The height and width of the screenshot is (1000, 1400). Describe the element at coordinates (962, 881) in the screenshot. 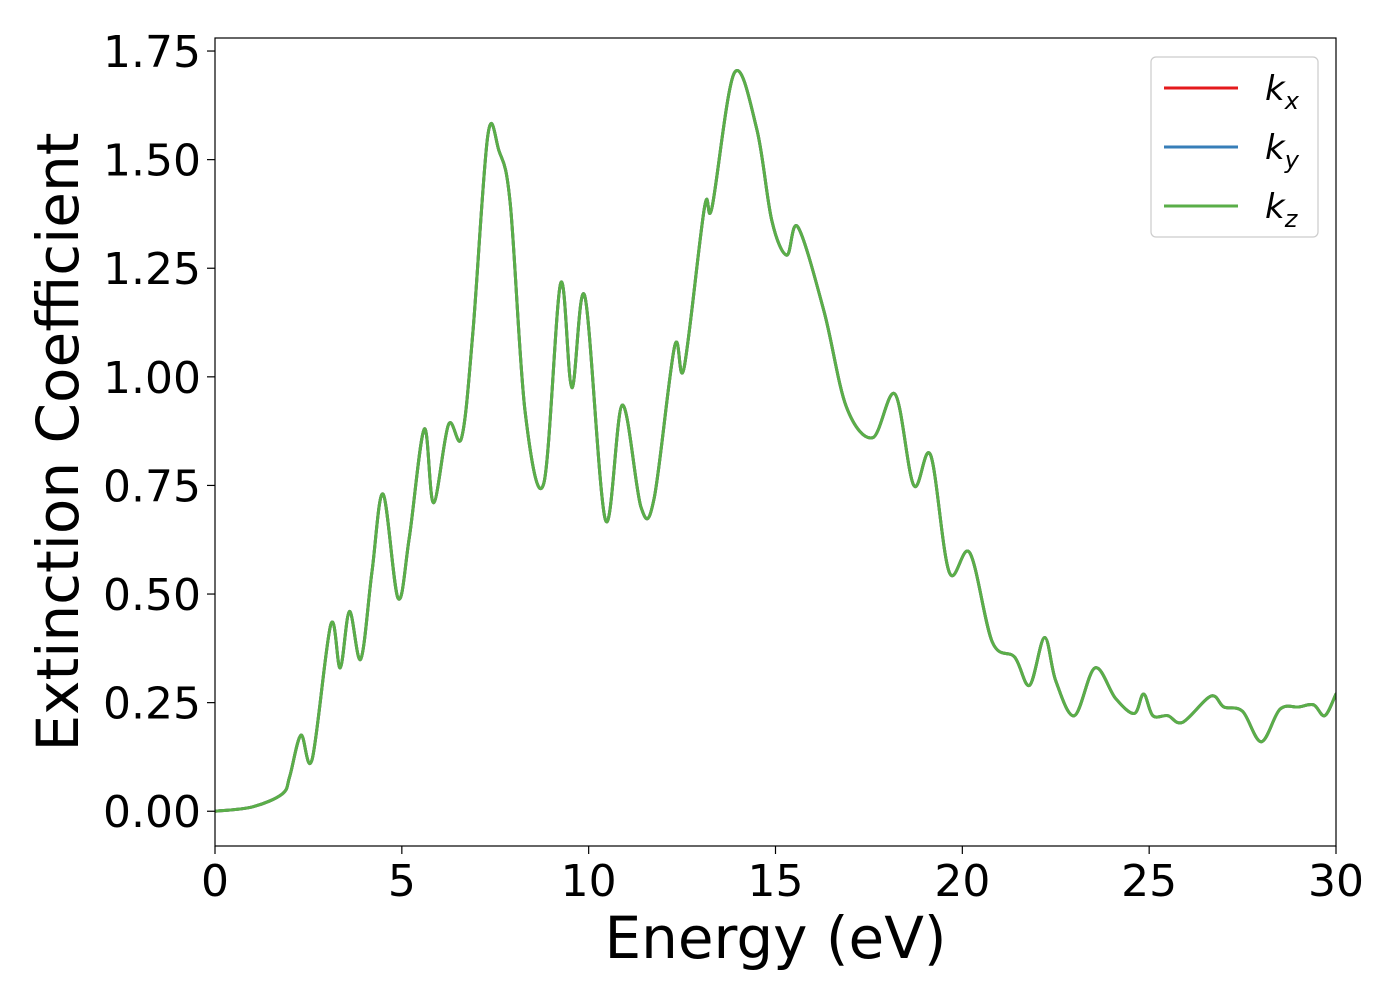

I see `x-tick-label: 20` at that location.